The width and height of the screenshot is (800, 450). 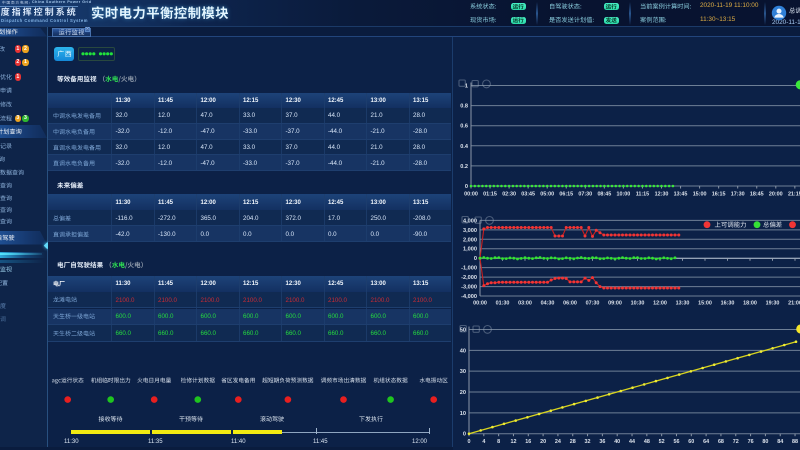 What do you see at coordinates (615, 304) in the screenshot?
I see `svg-text: 09:00` at bounding box center [615, 304].